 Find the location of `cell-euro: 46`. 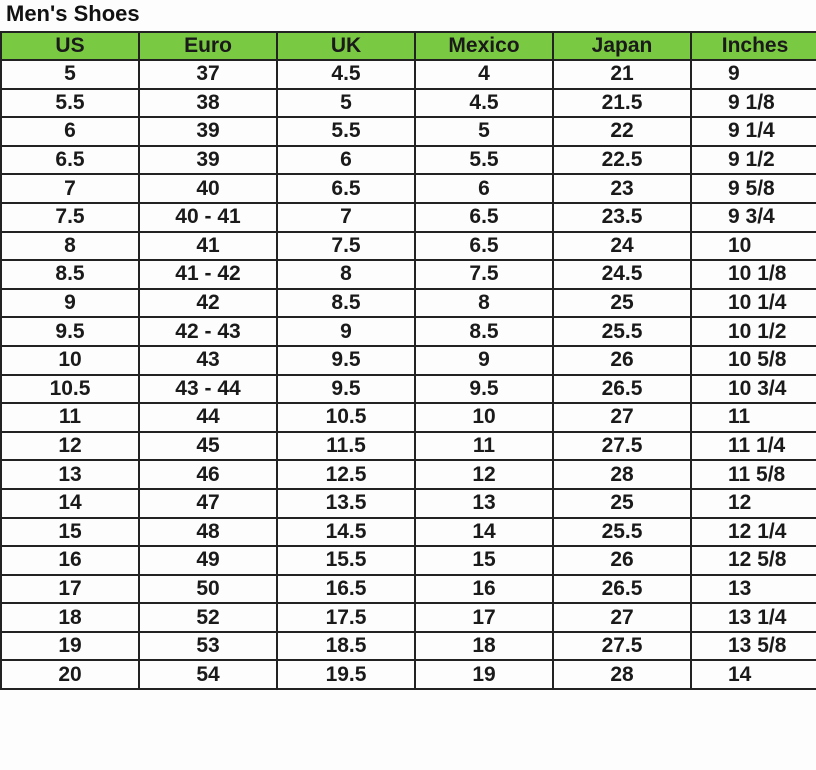

cell-euro: 46 is located at coordinates (208, 474).